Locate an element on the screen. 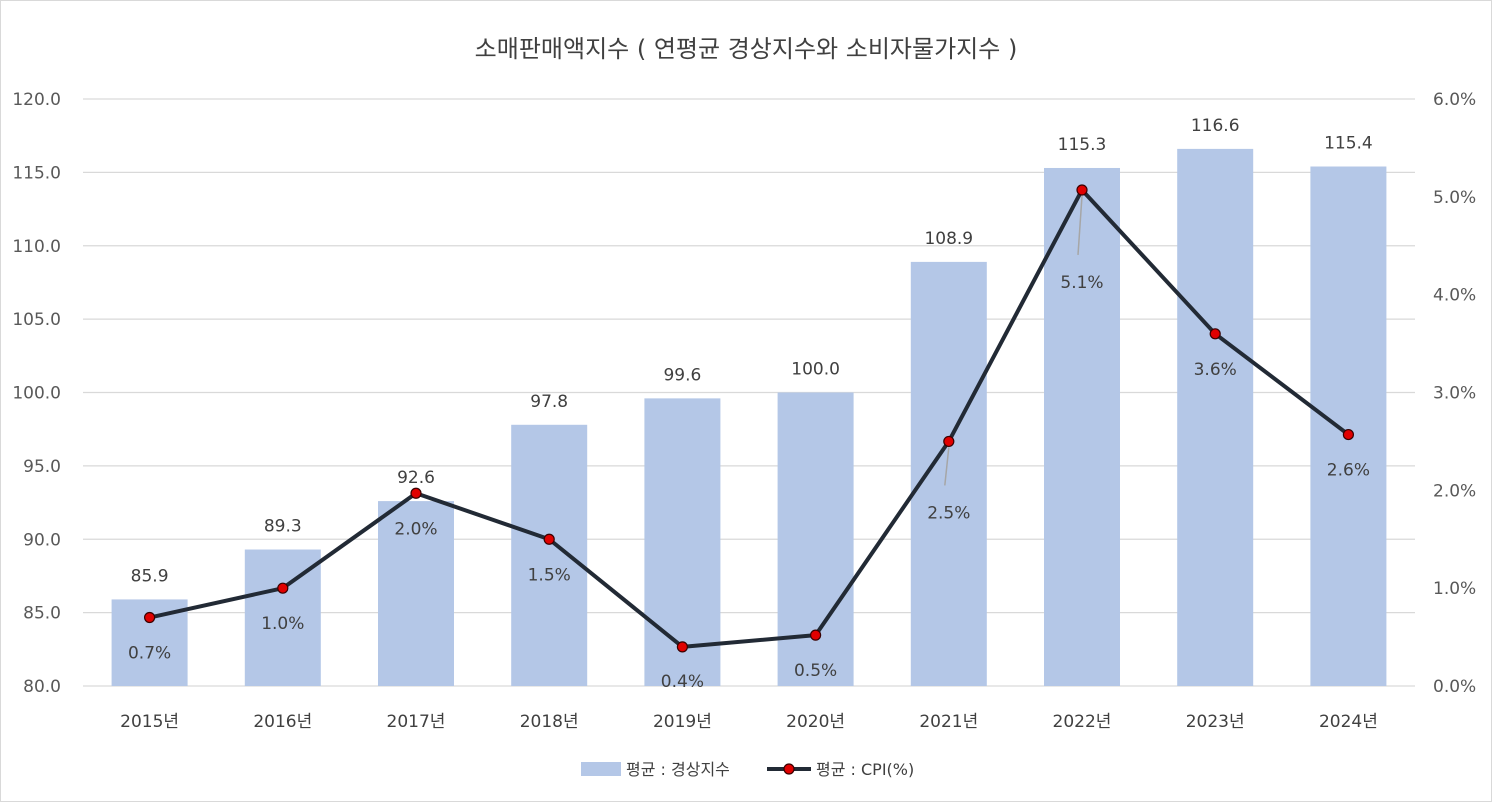 The image size is (1492, 802). bar-data-label: 115.3 is located at coordinates (1082, 145).